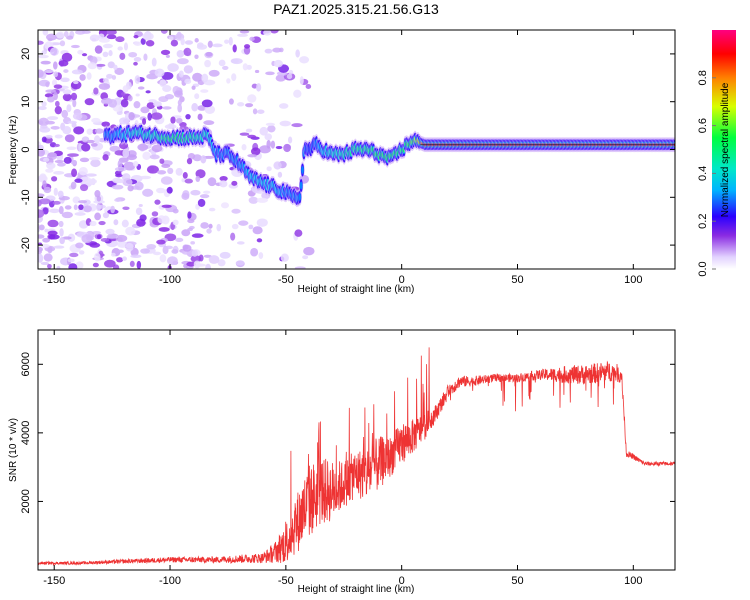 This screenshot has height=600, width=750. I want to click on colorbar-label: Normalized spectral amplitude, so click(725, 149).